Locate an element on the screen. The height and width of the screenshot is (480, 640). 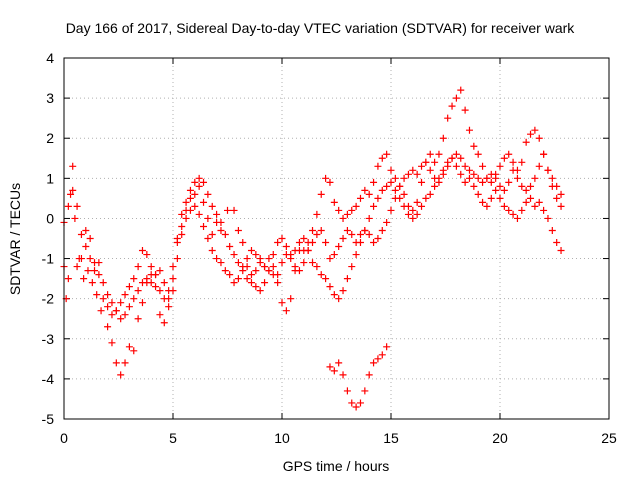
y-tick-label: 3 is located at coordinates (50, 98).